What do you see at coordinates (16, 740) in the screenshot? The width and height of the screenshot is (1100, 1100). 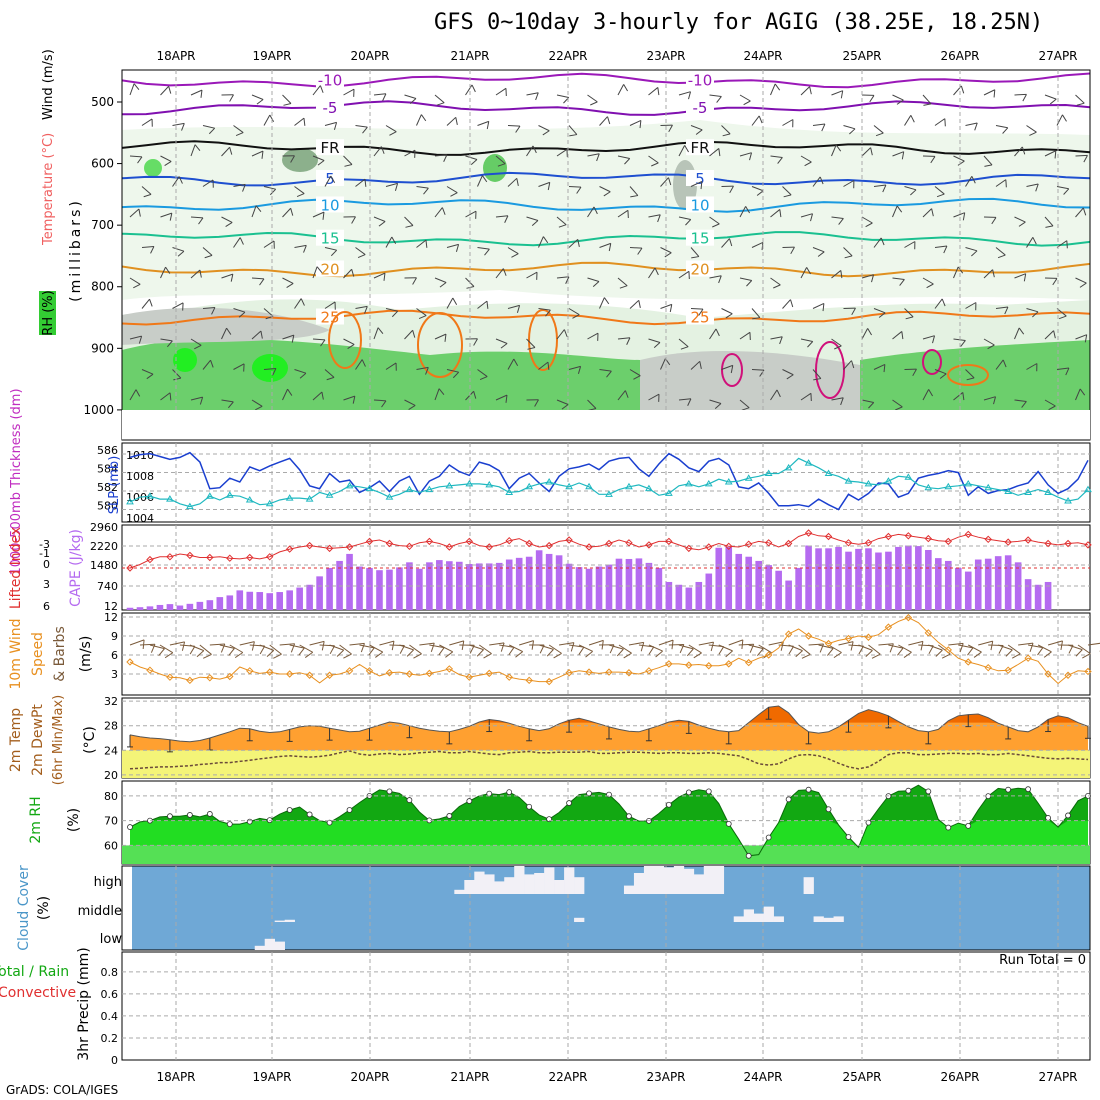 I see `temp-label: 2m Temp` at bounding box center [16, 740].